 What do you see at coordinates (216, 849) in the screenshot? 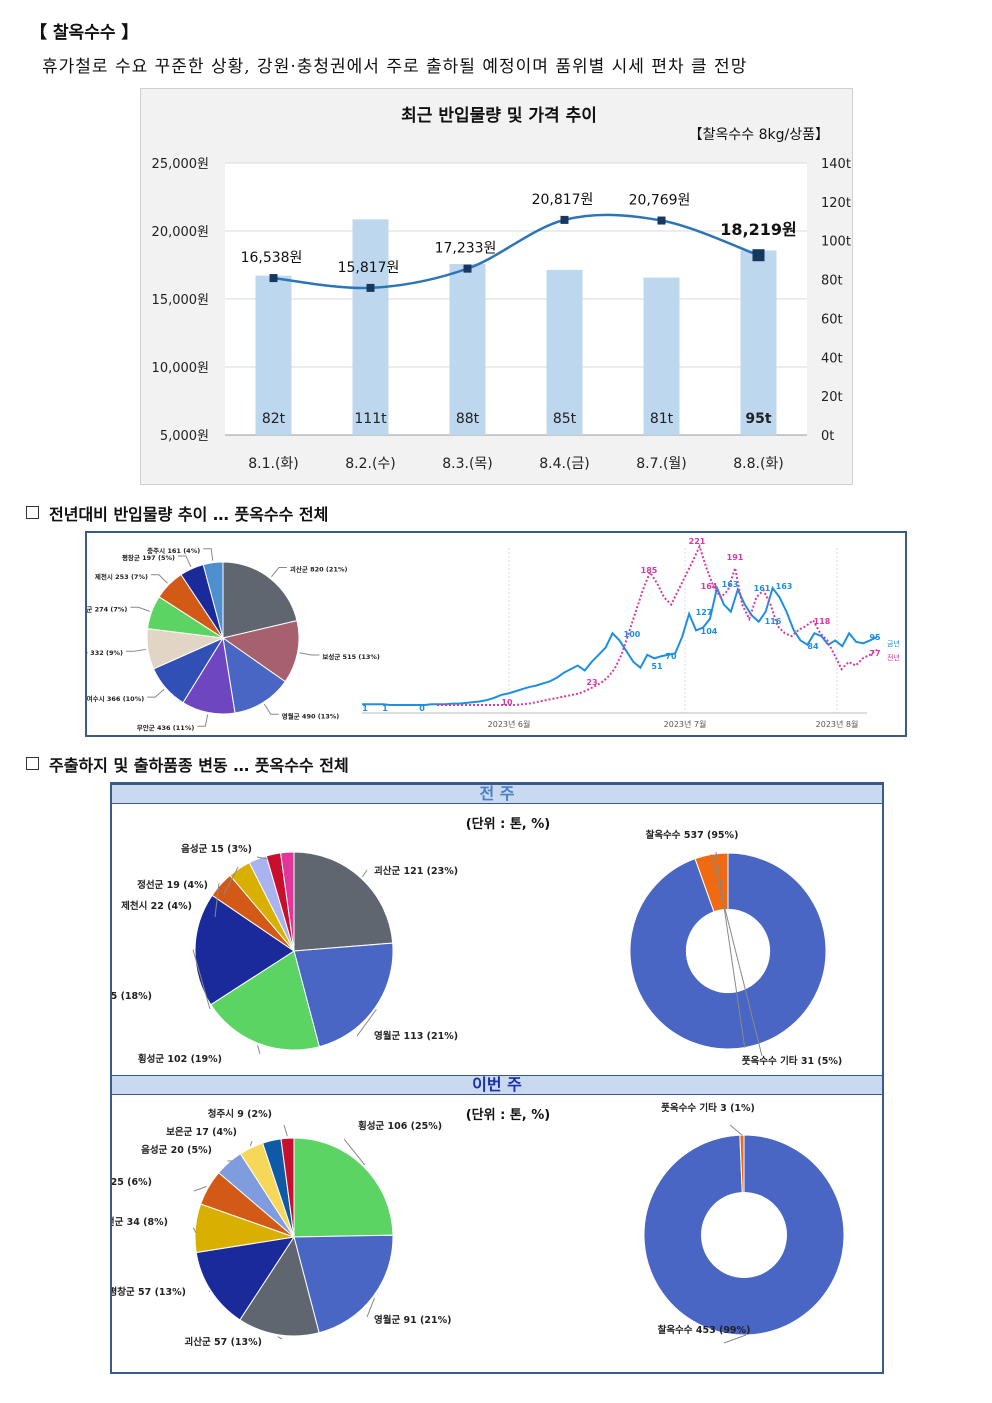
I see `slice-label: 음성군 15 (3%)` at bounding box center [216, 849].